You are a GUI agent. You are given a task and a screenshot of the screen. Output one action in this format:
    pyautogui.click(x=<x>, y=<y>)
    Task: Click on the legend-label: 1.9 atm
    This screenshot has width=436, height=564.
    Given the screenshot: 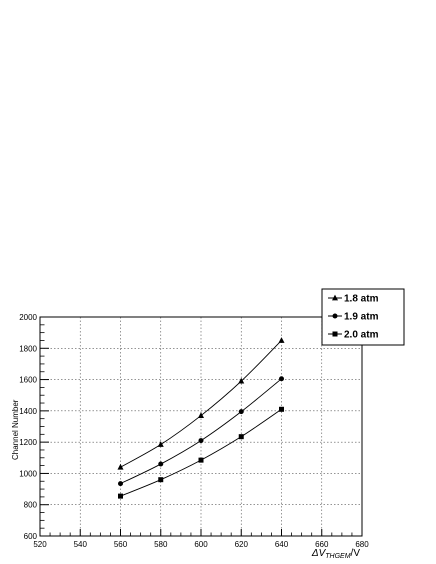 What is the action you would take?
    pyautogui.click(x=361, y=317)
    